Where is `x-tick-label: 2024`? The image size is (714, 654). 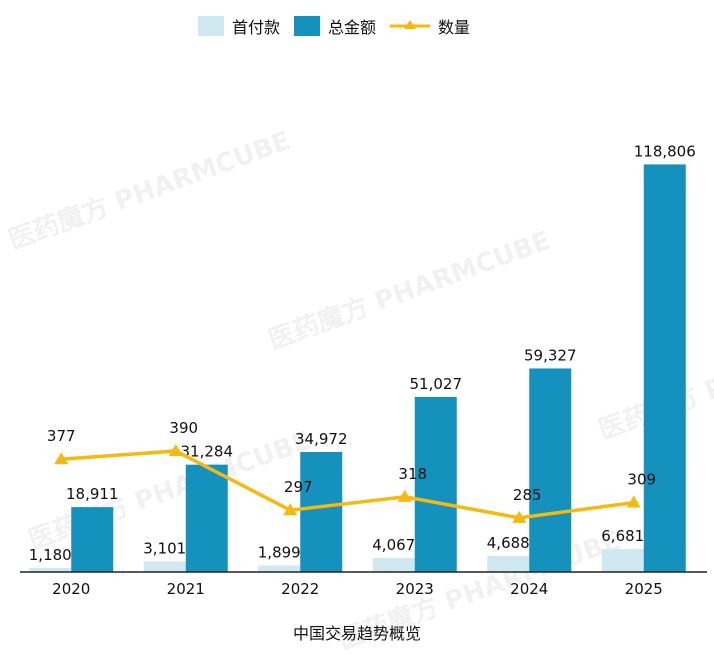
x-tick-label: 2024 is located at coordinates (529, 589).